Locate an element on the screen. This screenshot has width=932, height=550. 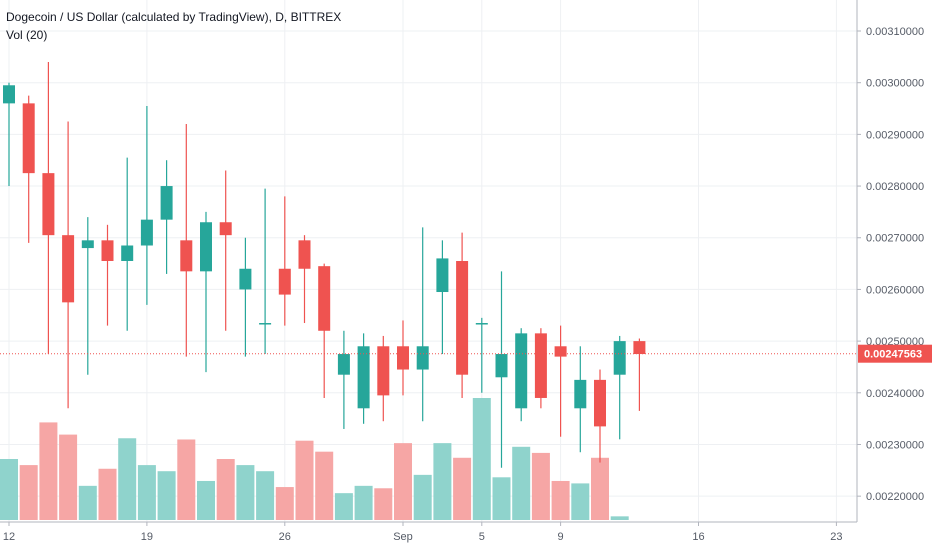
time-tick-label: 16 is located at coordinates (698, 537).